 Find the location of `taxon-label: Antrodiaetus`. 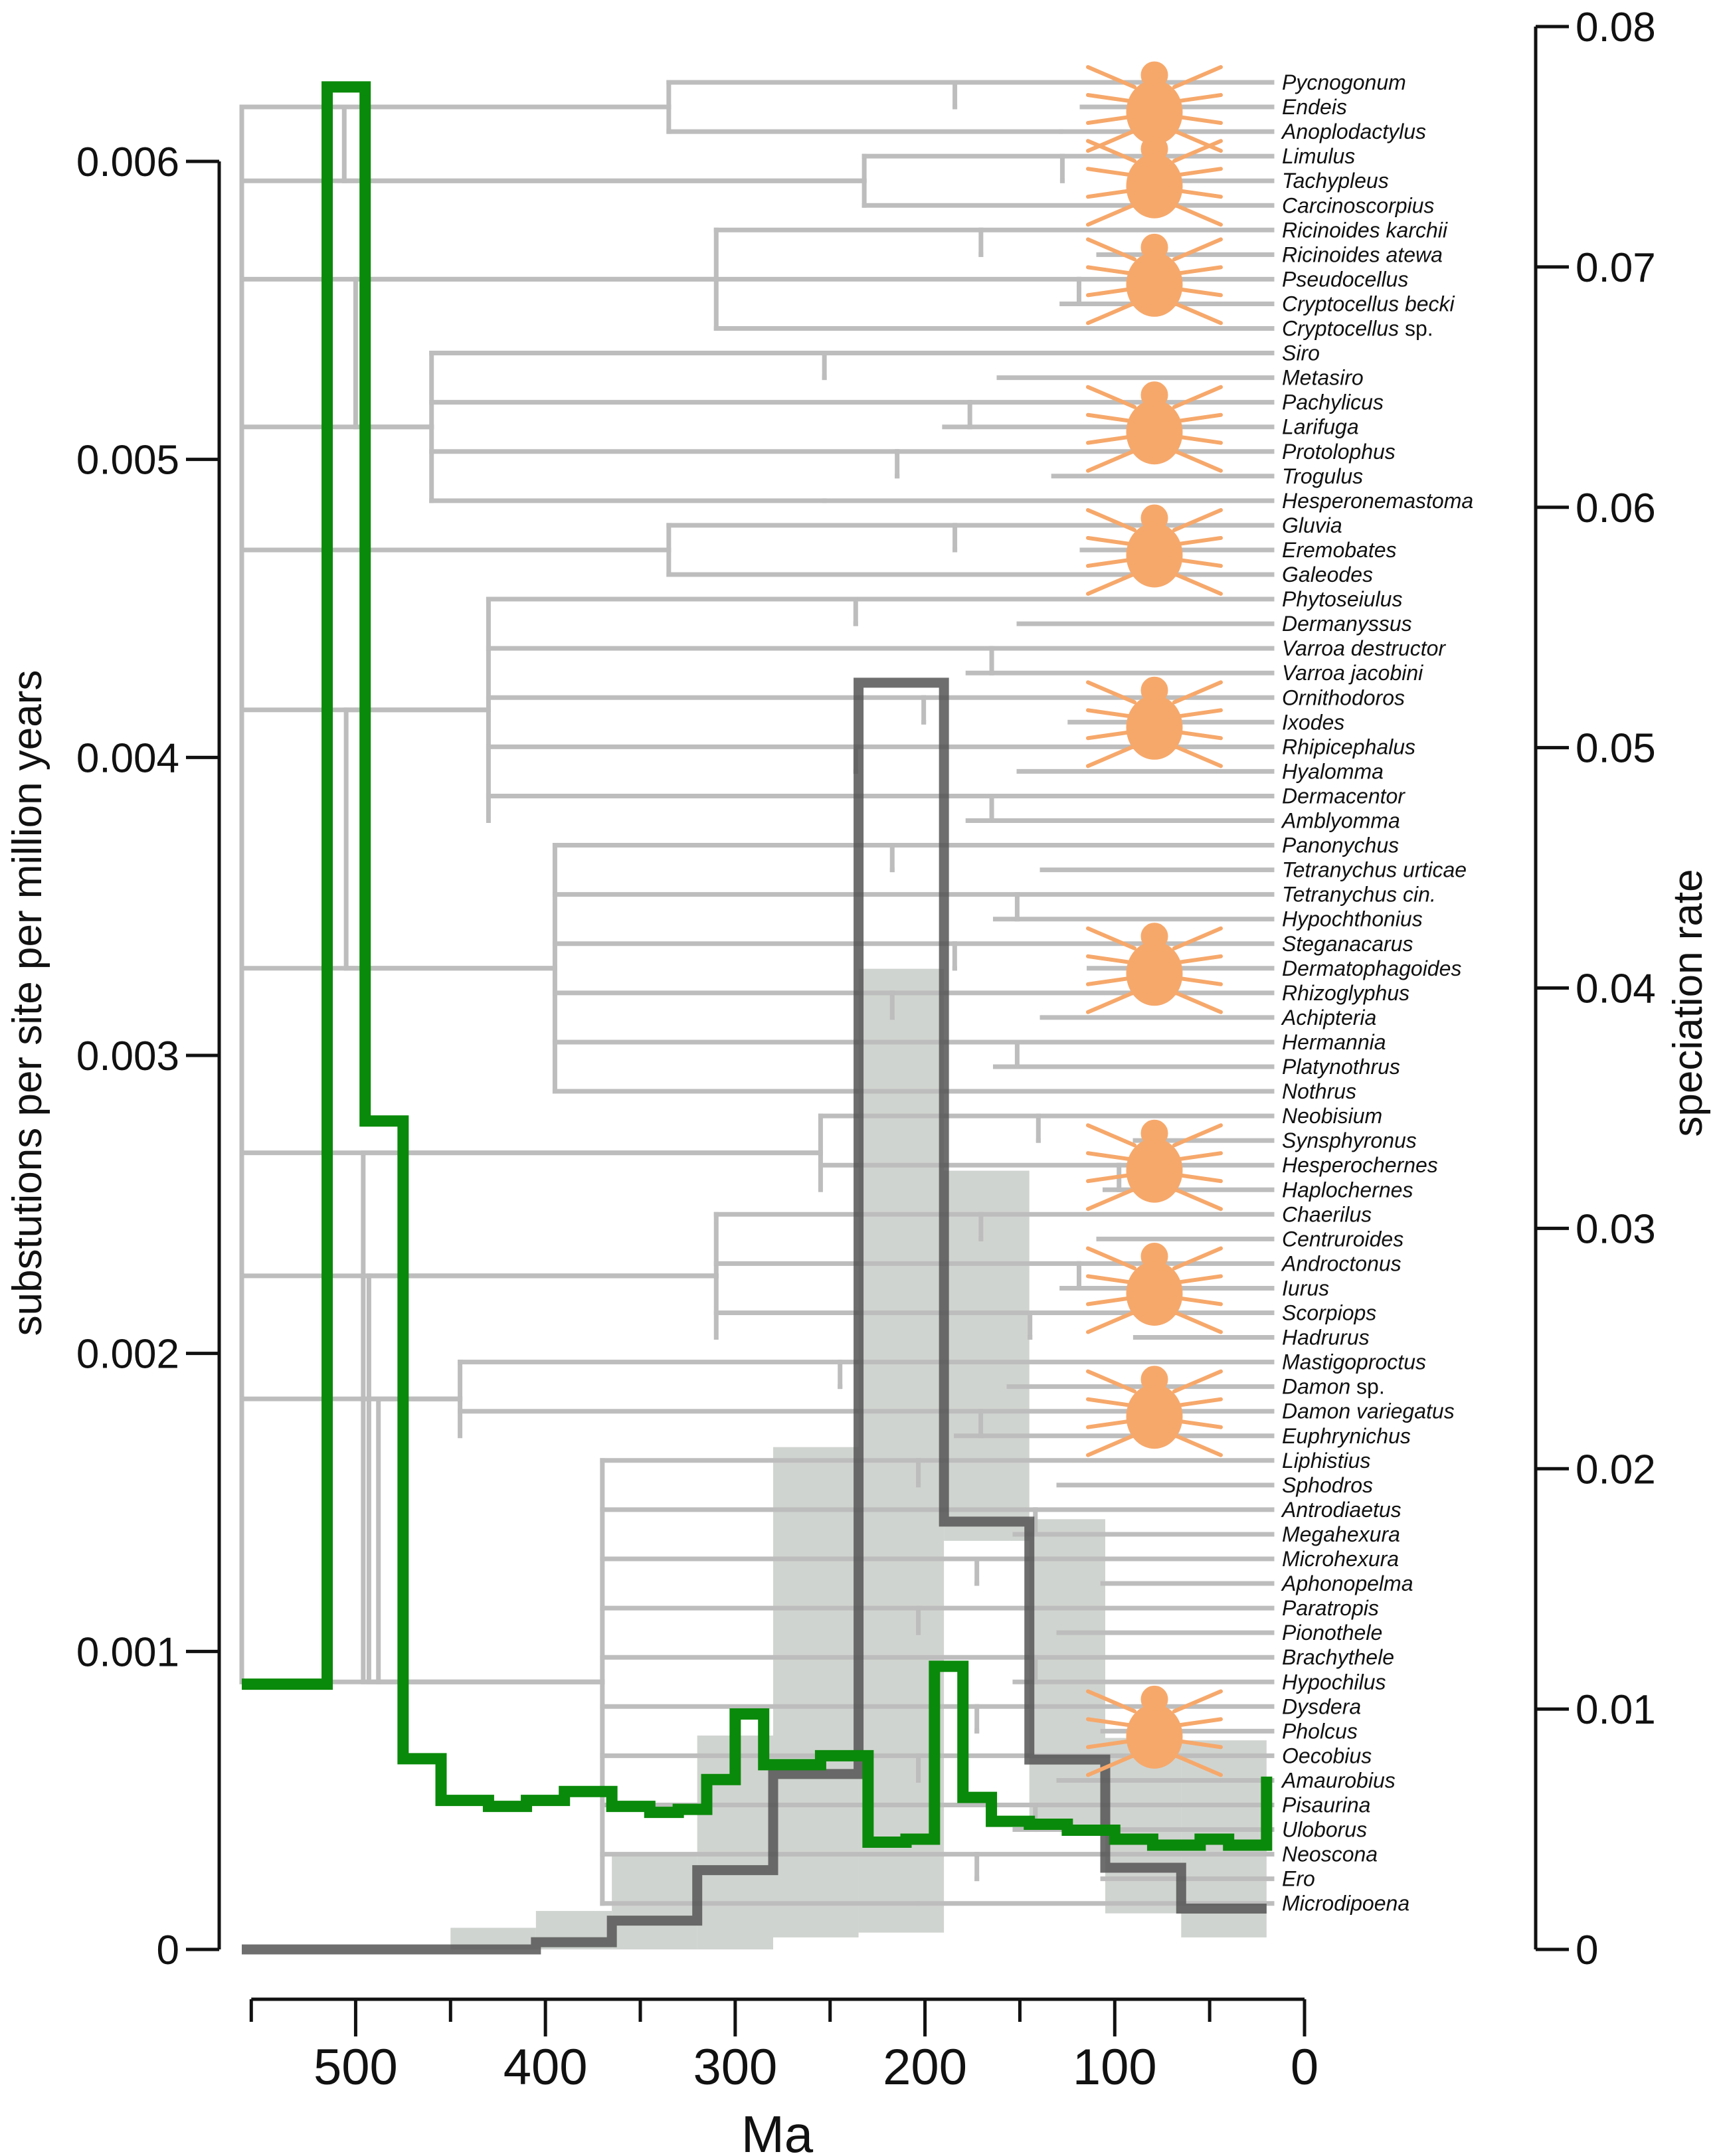

taxon-label: Antrodiaetus is located at coordinates (1341, 1510).